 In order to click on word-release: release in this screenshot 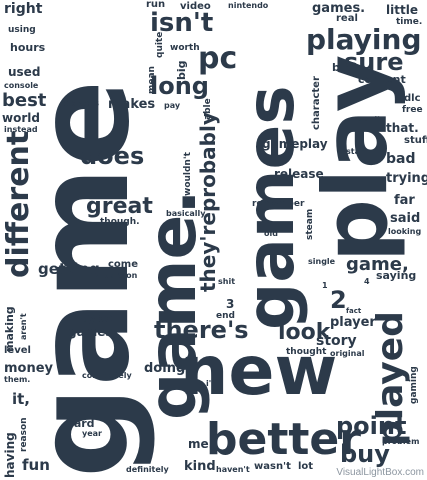, I will do `click(299, 174)`.